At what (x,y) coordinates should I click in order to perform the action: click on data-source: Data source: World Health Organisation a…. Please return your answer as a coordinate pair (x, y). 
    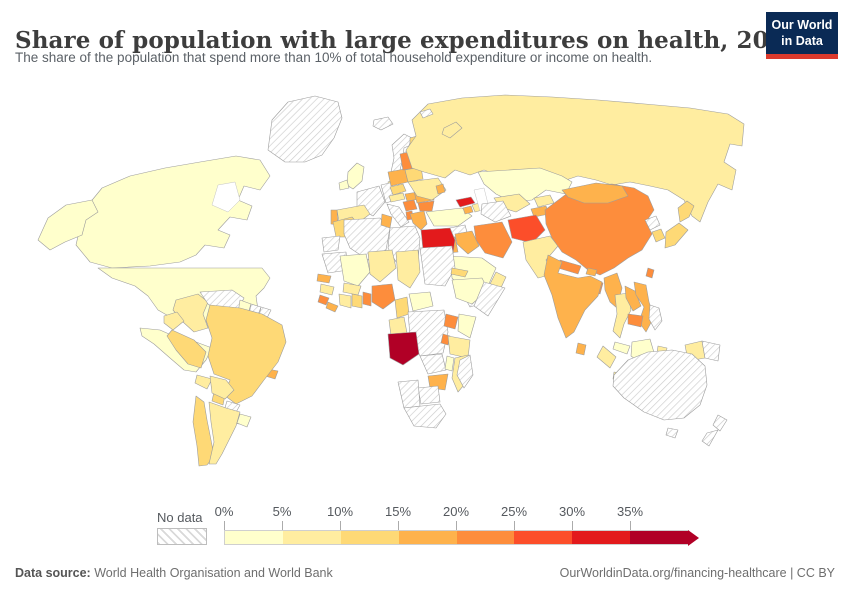
    Looking at the image, I should click on (174, 573).